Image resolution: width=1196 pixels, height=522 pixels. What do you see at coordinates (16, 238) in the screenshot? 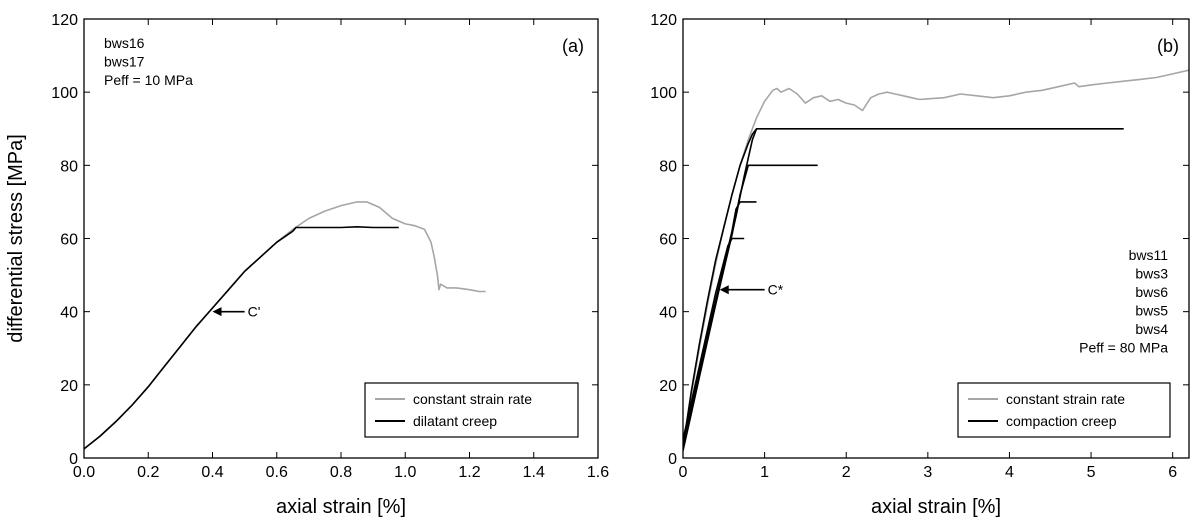
I see `y-axis-label: differential stress [MPa]` at bounding box center [16, 238].